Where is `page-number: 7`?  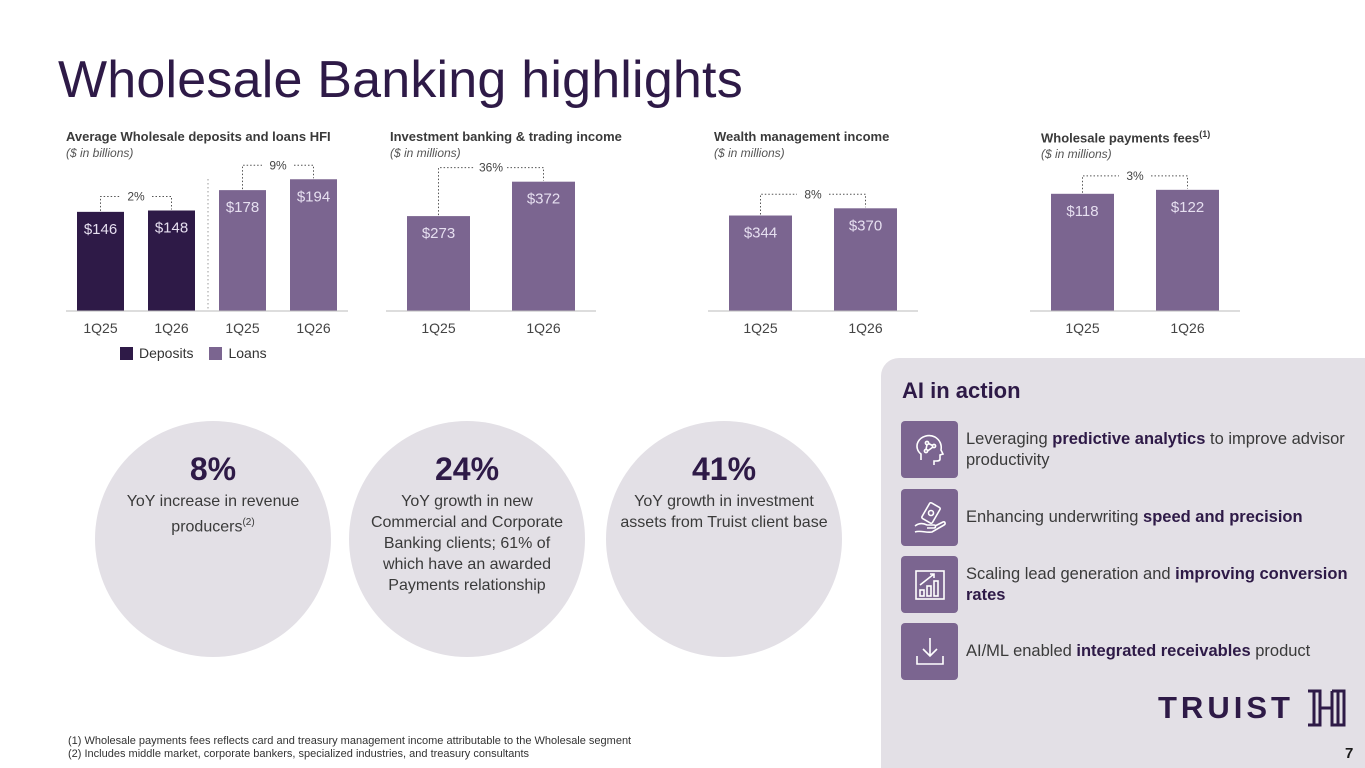
page-number: 7 is located at coordinates (1349, 753).